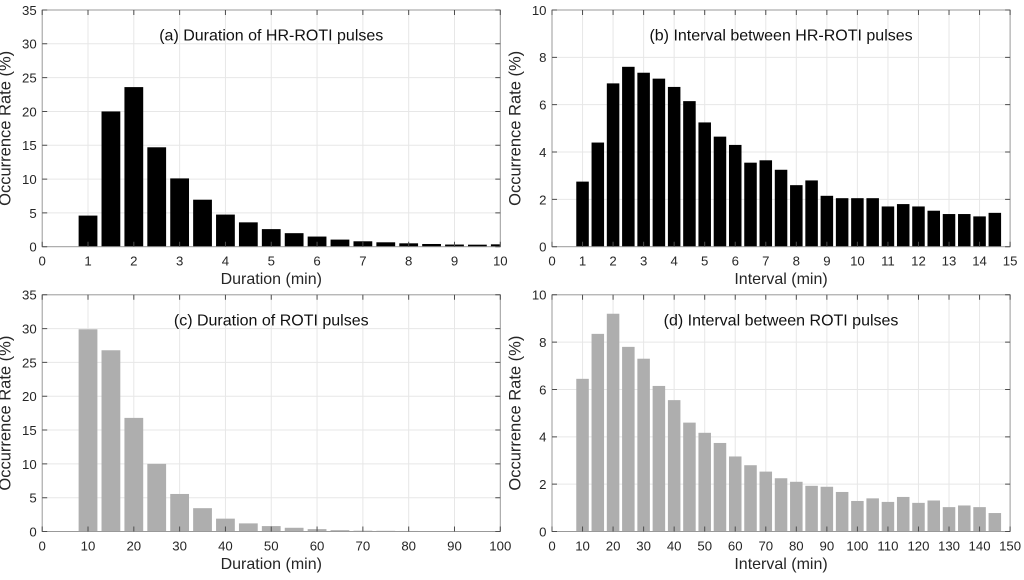 This screenshot has height=580, width=1024. I want to click on svg-text: 11, so click(888, 261).